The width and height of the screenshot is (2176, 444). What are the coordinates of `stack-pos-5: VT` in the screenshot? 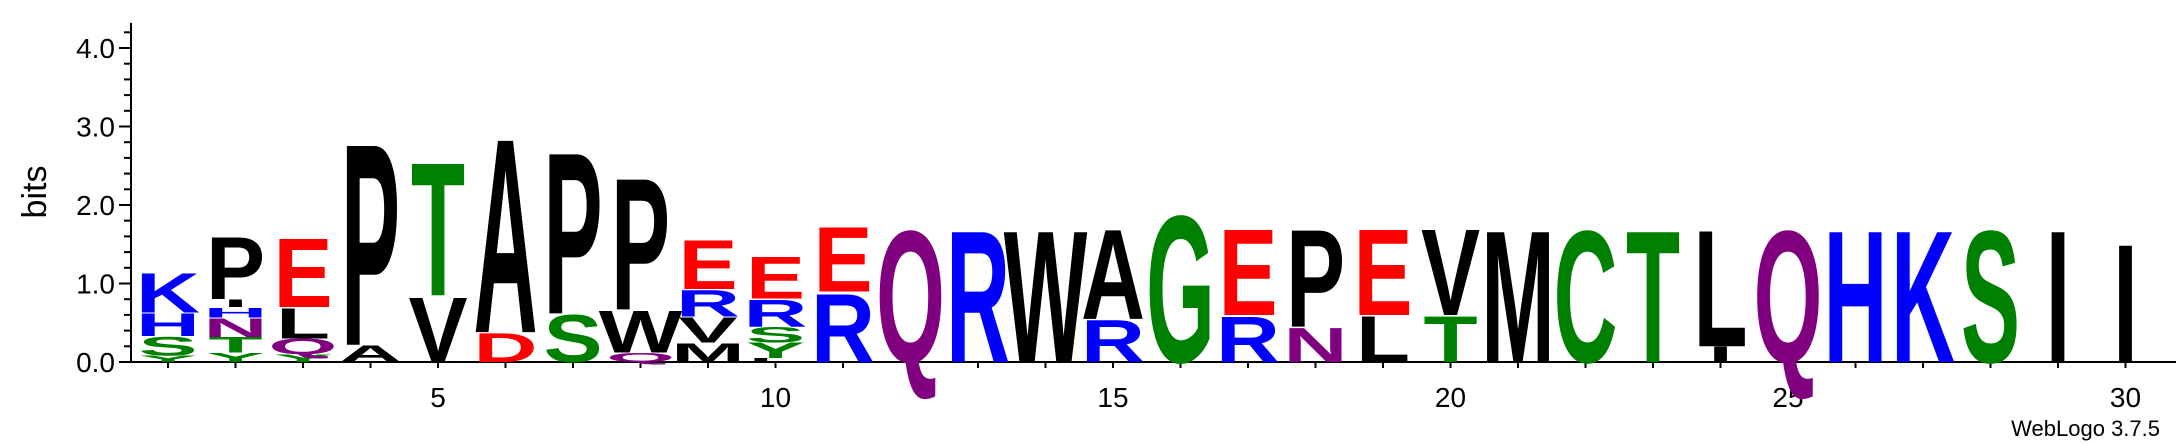 It's located at (437, 252).